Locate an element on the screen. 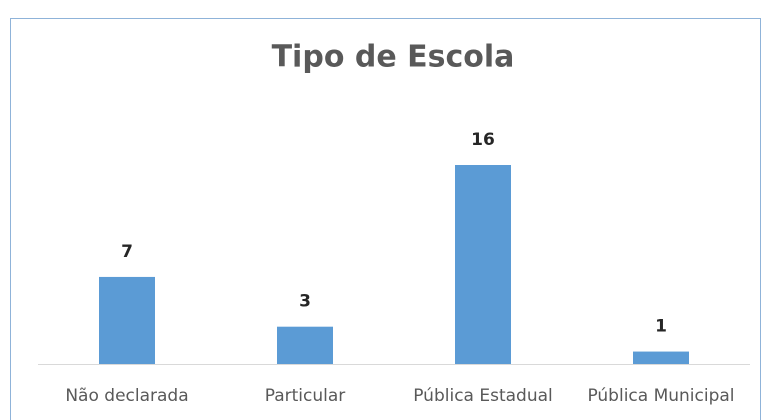 The width and height of the screenshot is (766, 420). data-label: 7 is located at coordinates (127, 252).